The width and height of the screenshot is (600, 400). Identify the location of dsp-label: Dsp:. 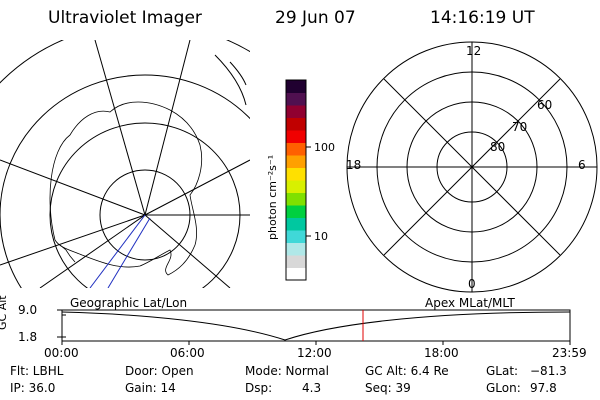
(259, 388).